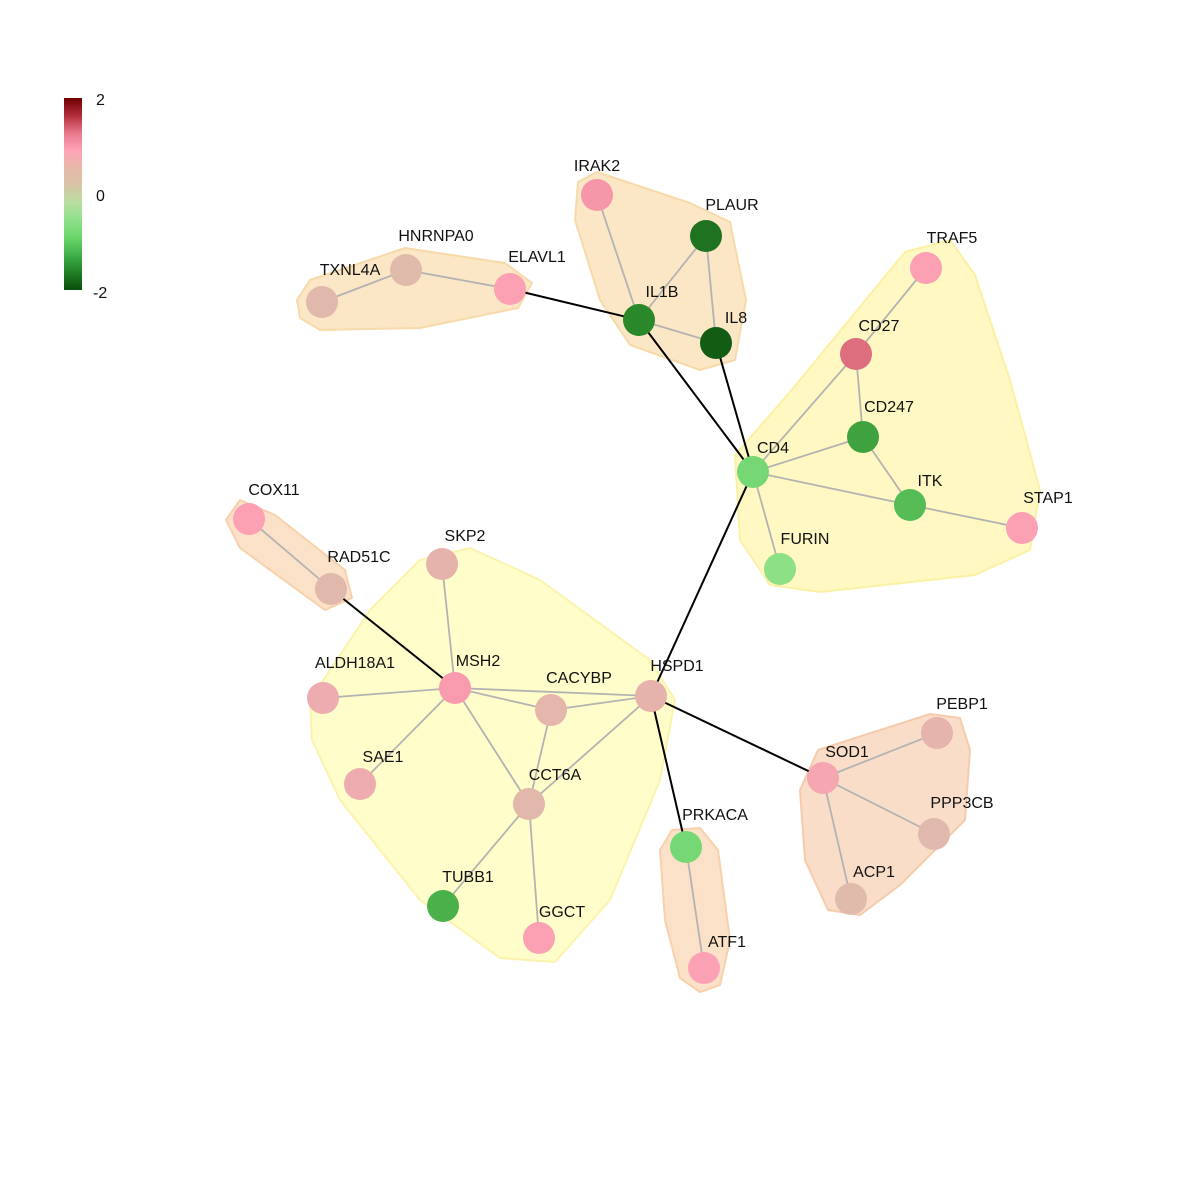 Image resolution: width=1200 pixels, height=1200 pixels. Describe the element at coordinates (597, 195) in the screenshot. I see `node-irak2` at that location.